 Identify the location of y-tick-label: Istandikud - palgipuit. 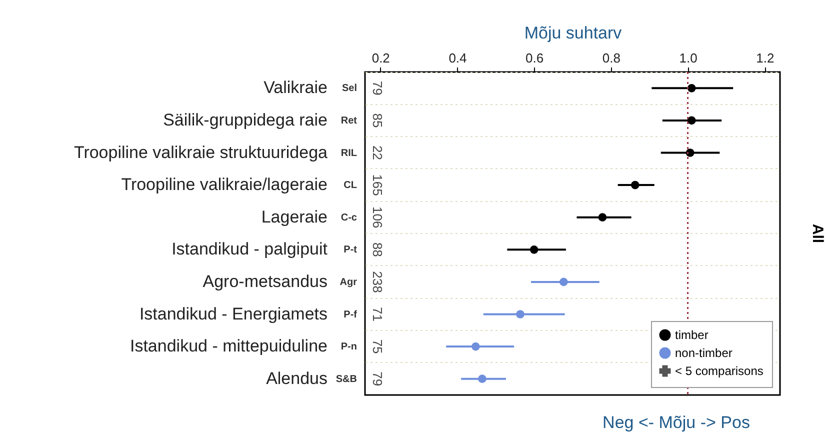
(250, 249).